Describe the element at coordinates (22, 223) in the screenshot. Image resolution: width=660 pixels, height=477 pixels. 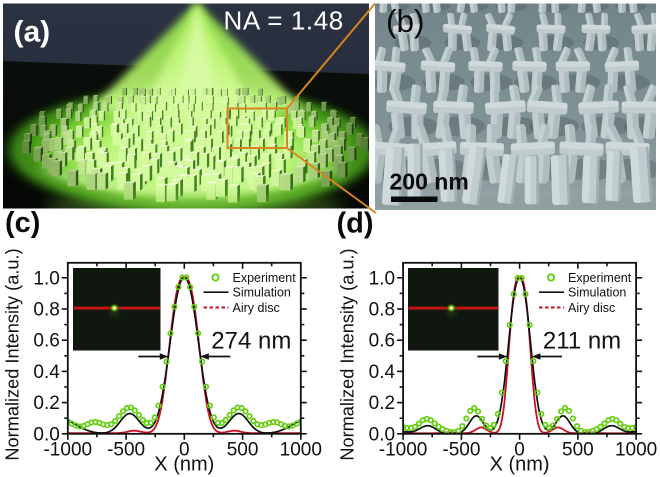
I see `svg-text: (c)` at that location.